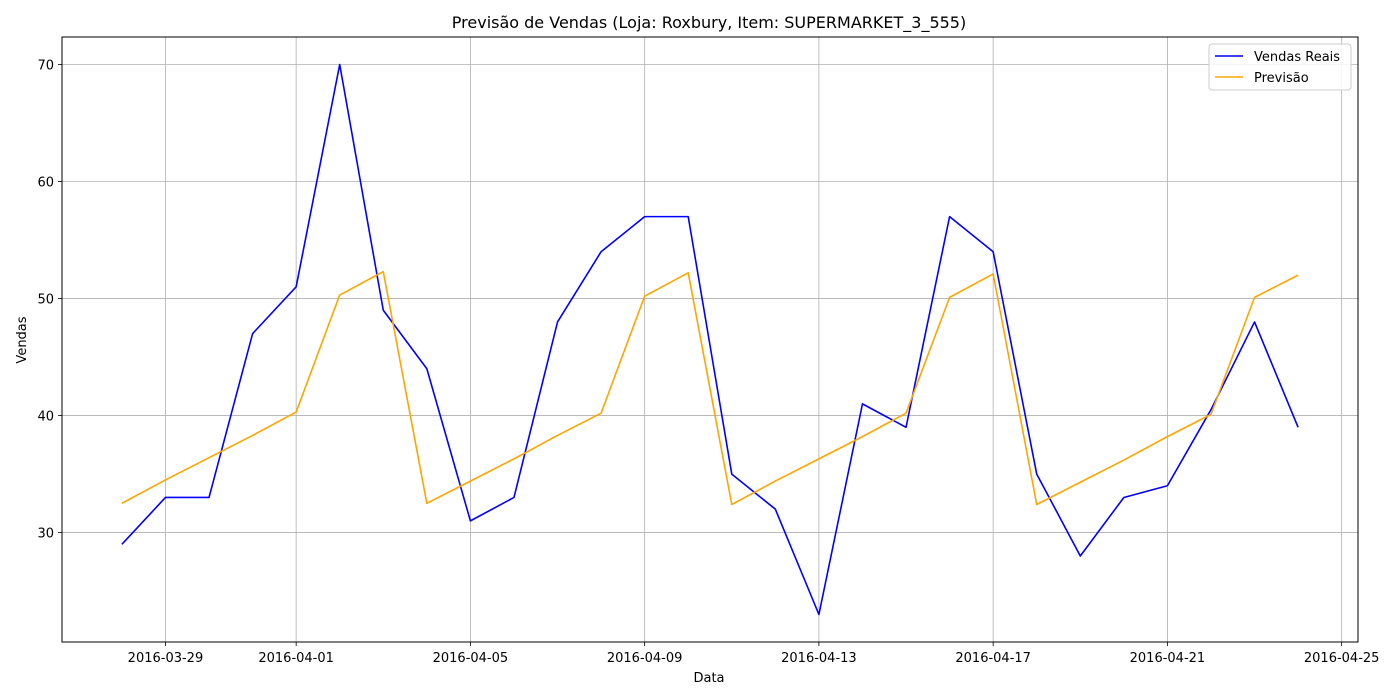 The width and height of the screenshot is (1400, 700). What do you see at coordinates (45, 183) in the screenshot?
I see `y-tick-label: 60` at bounding box center [45, 183].